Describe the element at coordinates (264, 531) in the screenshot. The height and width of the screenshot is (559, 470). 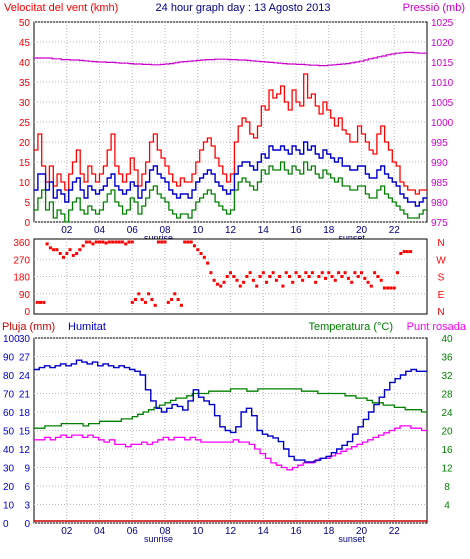
I see `temp-x-tick: 14` at that location.